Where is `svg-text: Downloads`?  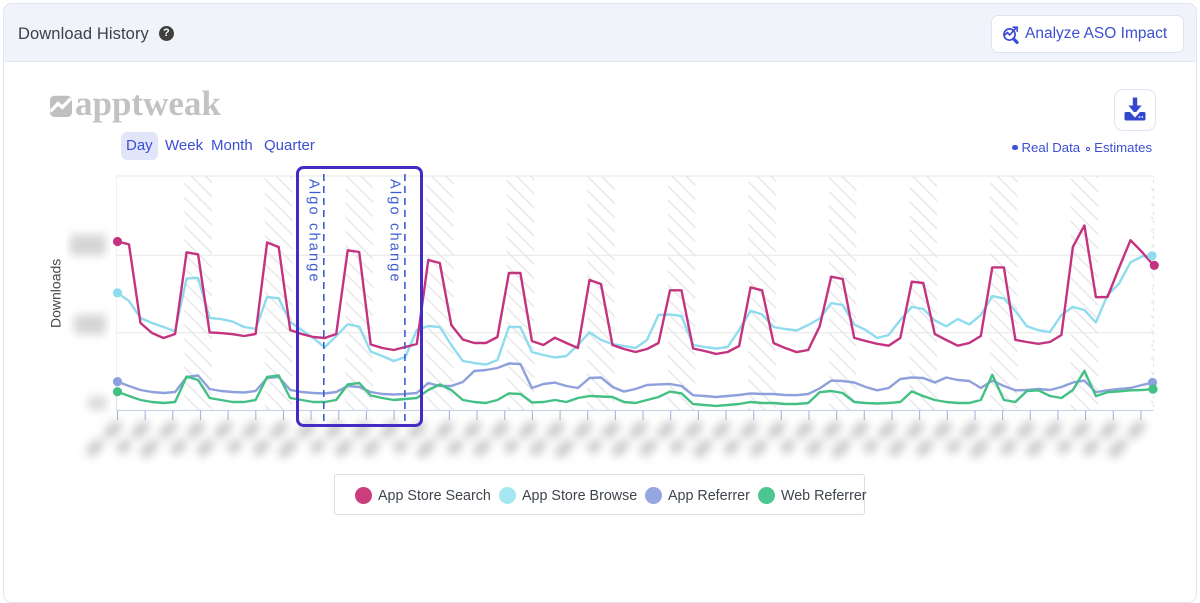 svg-text: Downloads is located at coordinates (56, 293).